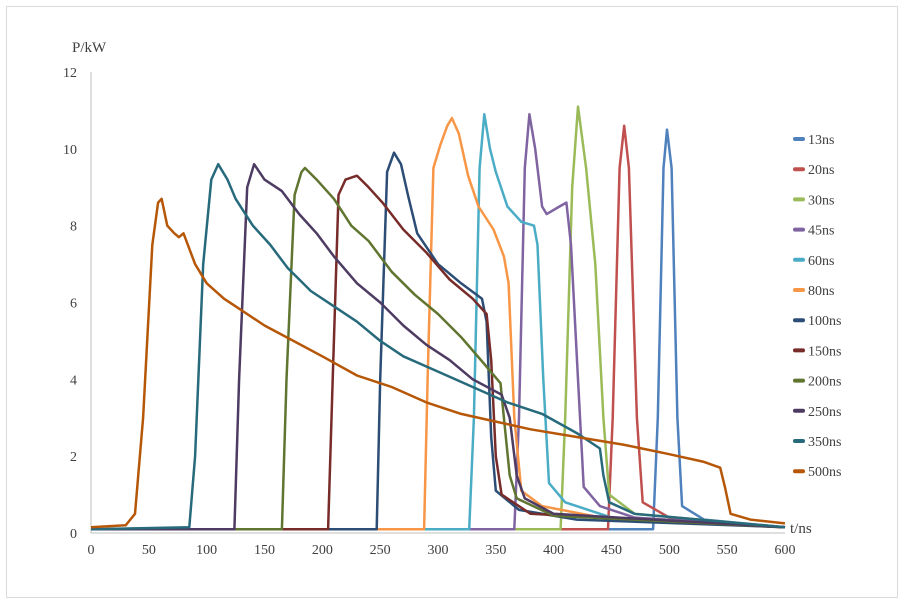  Describe the element at coordinates (73, 380) in the screenshot. I see `y-tick-label: 4` at that location.